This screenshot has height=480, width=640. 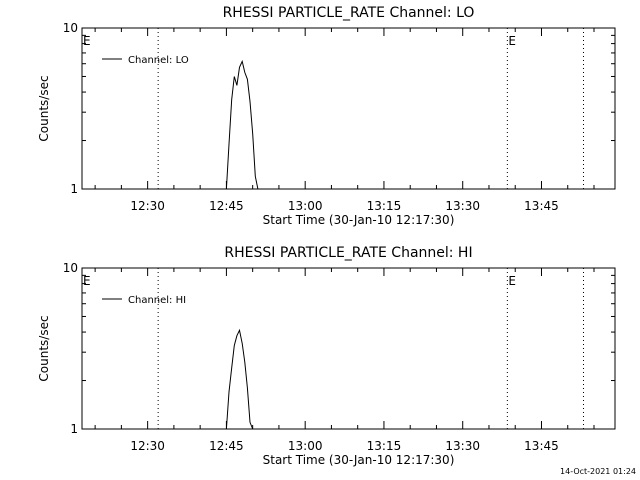 I want to click on chart-title: RHESSI PARTICLE_RATE Channel: LO, so click(x=349, y=13).